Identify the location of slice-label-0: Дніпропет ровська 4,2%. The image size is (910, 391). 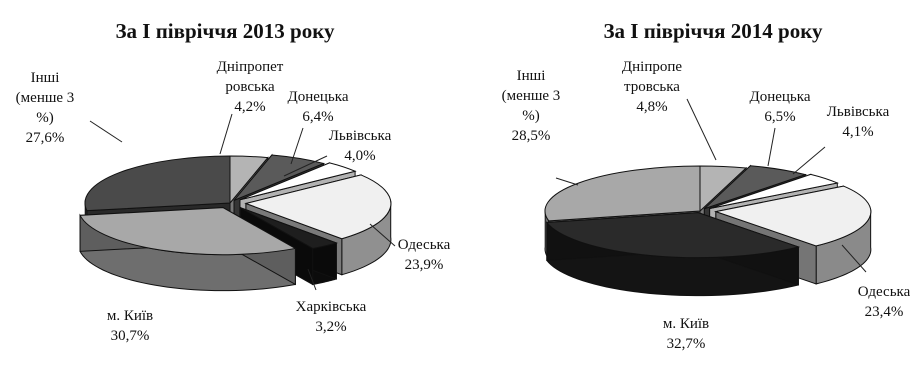
(250, 87).